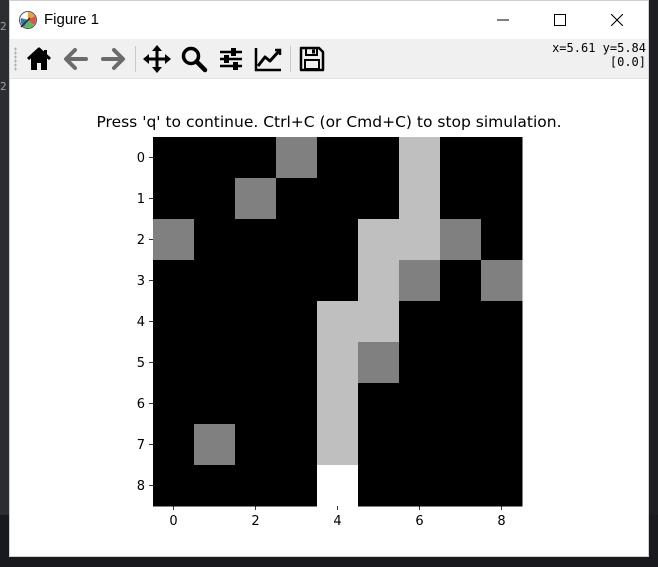 The height and width of the screenshot is (567, 658). I want to click on coords-xy: x=5.61 y=5.84, so click(599, 48).